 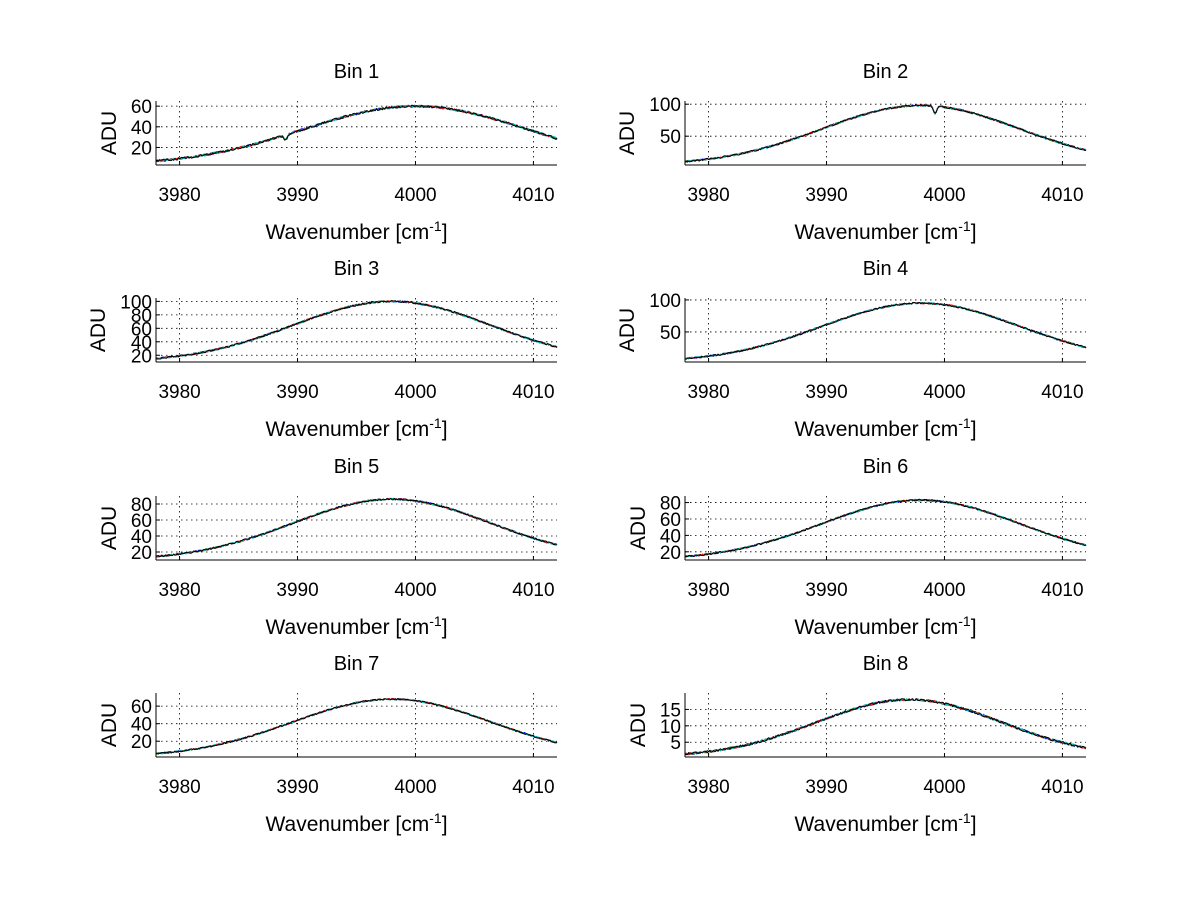 What do you see at coordinates (665, 105) in the screenshot?
I see `bin-2-ytick-label: 100` at bounding box center [665, 105].